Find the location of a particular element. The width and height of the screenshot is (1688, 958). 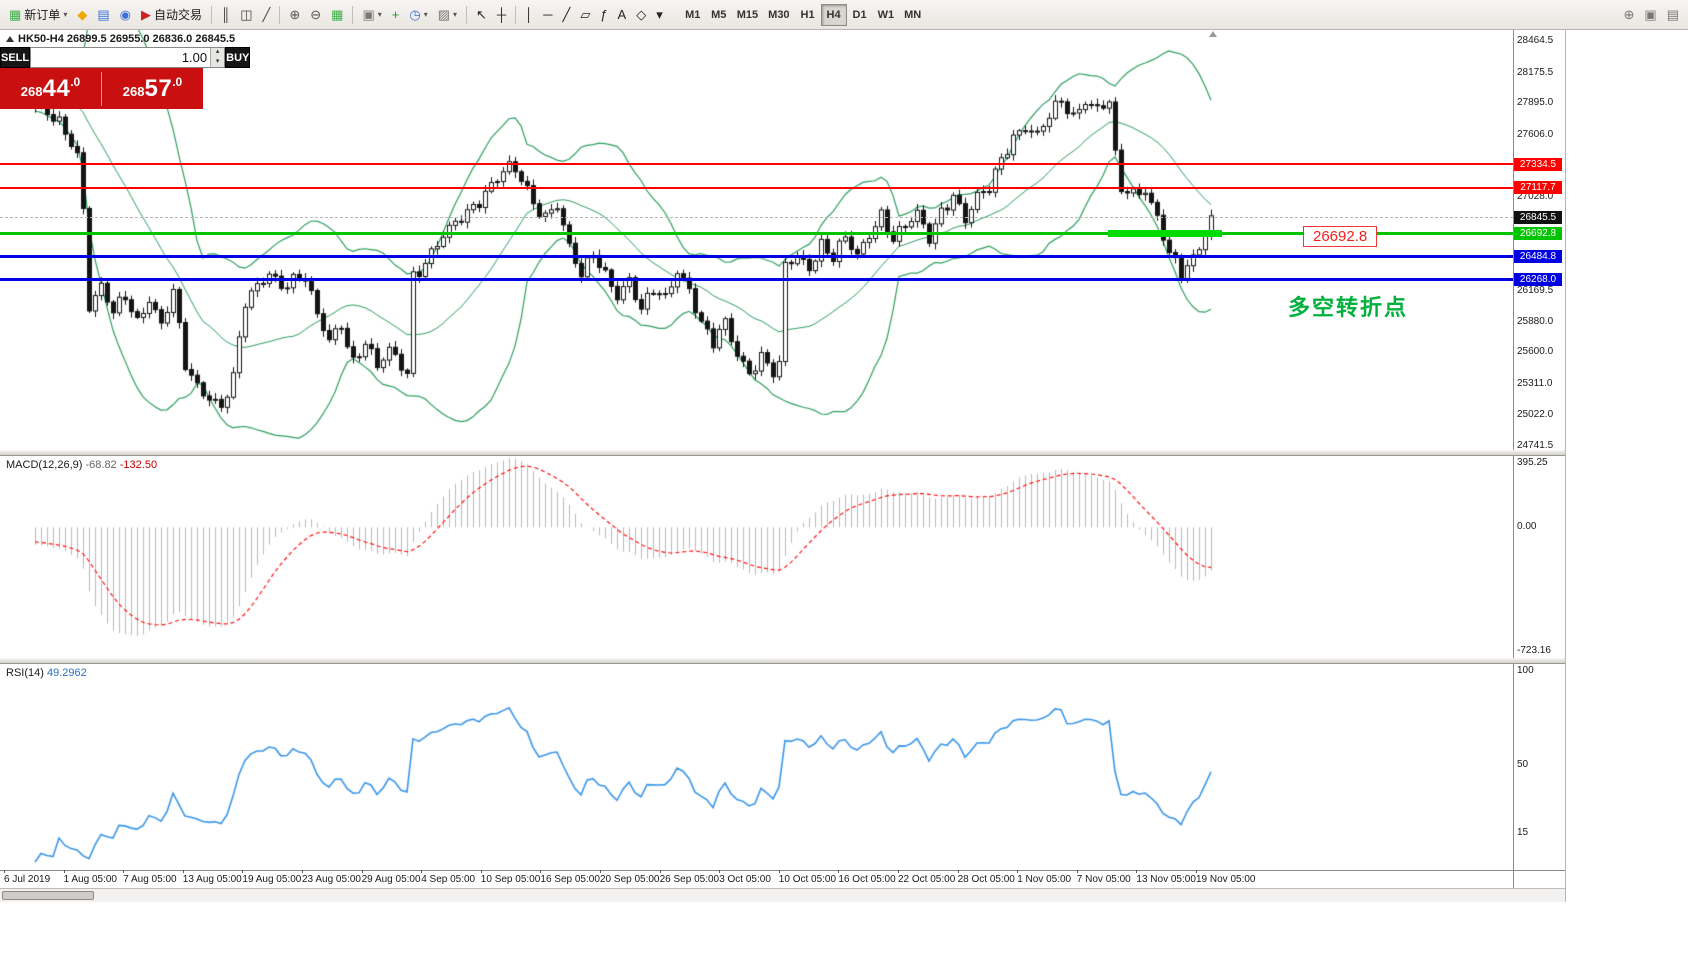

trendline-icon: ╱ is located at coordinates (566, 14).